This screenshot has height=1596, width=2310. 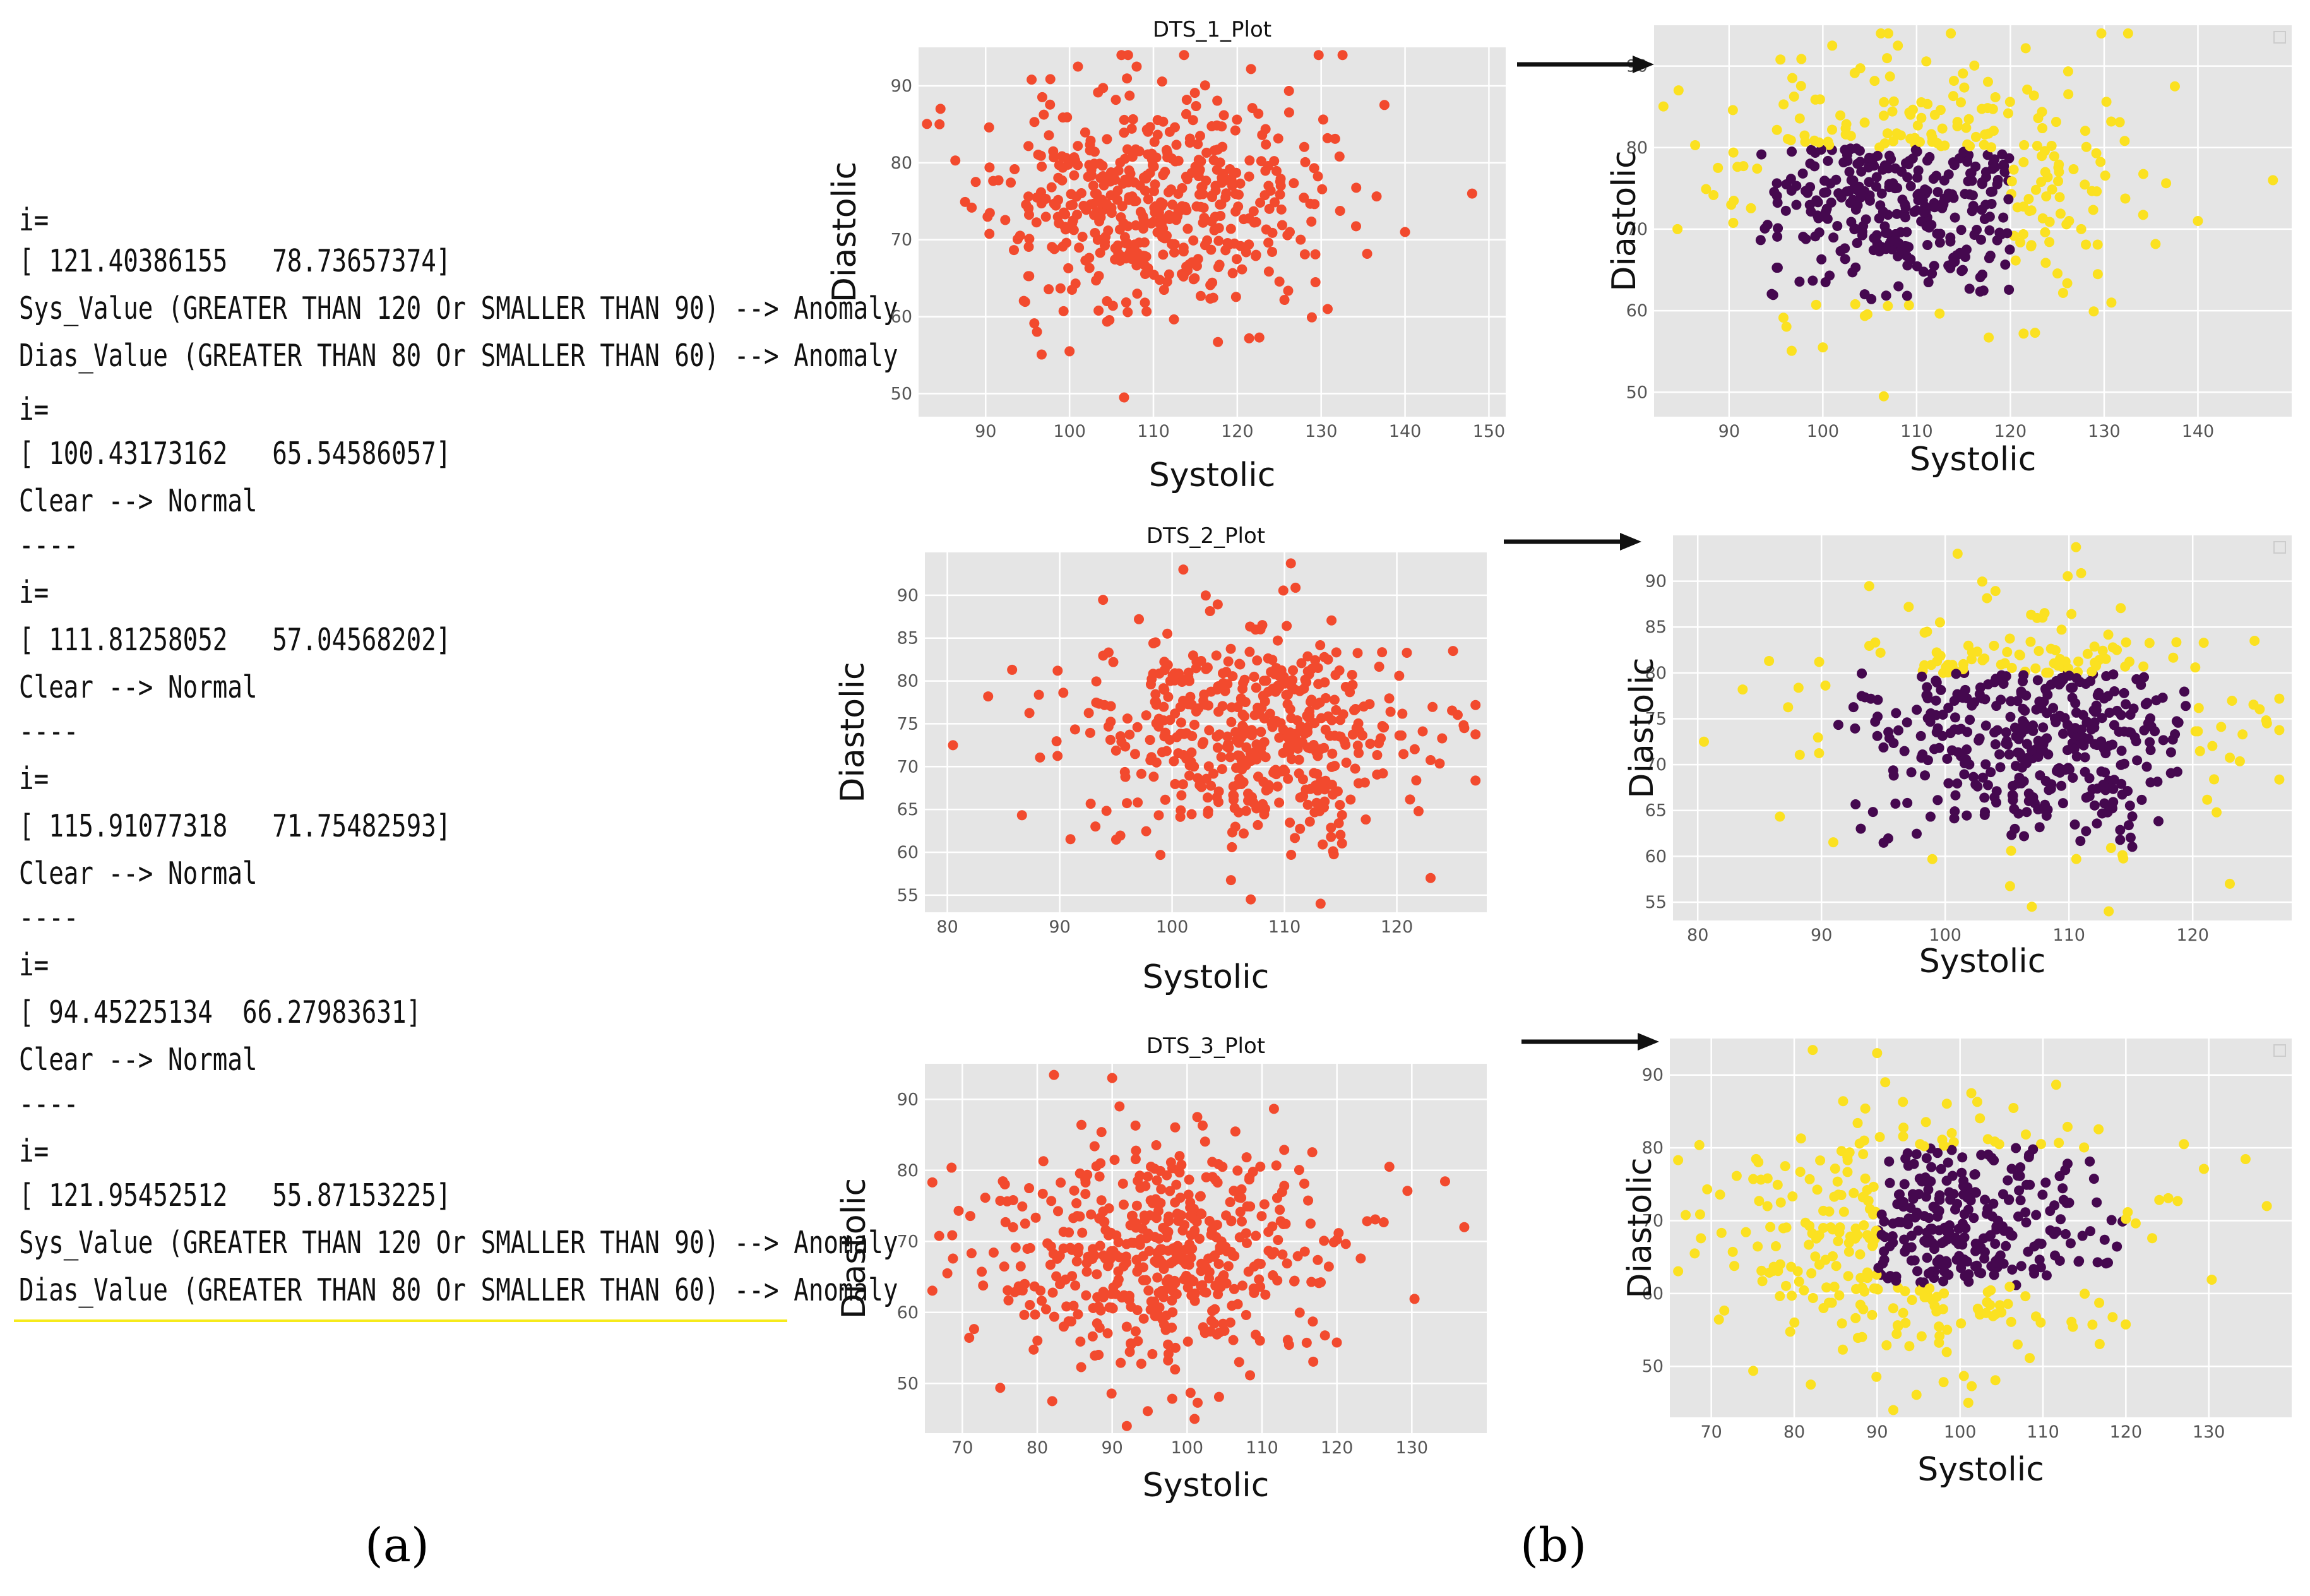 I want to click on y-axis-label: Diastolic, so click(x=845, y=232).